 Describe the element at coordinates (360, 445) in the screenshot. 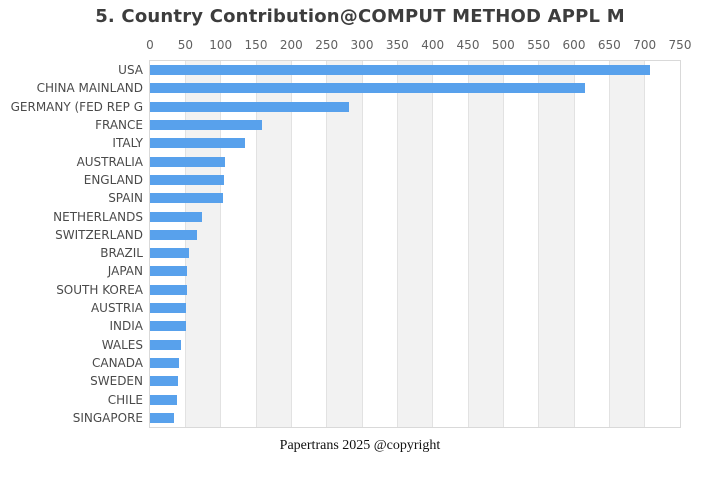

I see `footer-copyright: Papertrans 2025 @copyright` at that location.